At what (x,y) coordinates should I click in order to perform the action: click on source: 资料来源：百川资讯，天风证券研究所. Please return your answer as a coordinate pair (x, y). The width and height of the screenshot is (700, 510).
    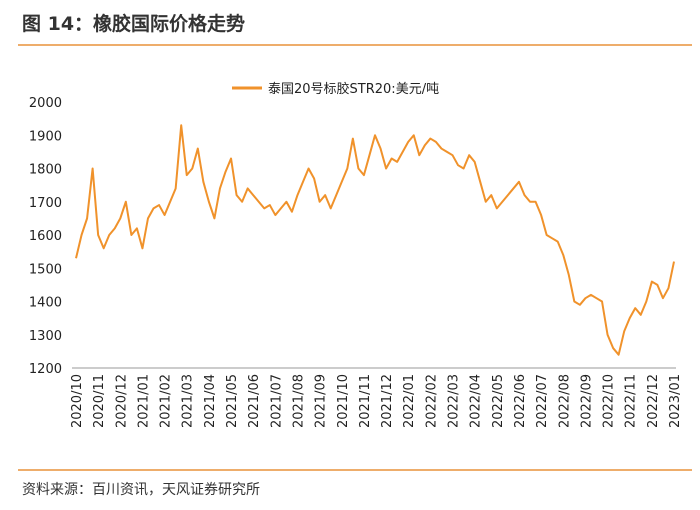
    Looking at the image, I should click on (141, 490).